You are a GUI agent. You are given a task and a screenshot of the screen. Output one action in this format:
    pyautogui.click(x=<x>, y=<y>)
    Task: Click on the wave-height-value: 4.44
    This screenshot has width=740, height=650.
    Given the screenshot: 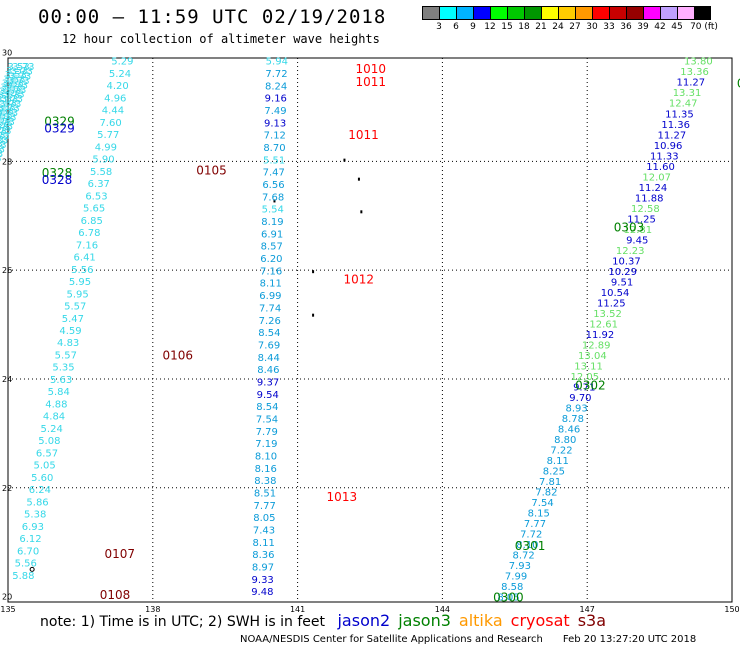 What is the action you would take?
    pyautogui.click(x=113, y=111)
    